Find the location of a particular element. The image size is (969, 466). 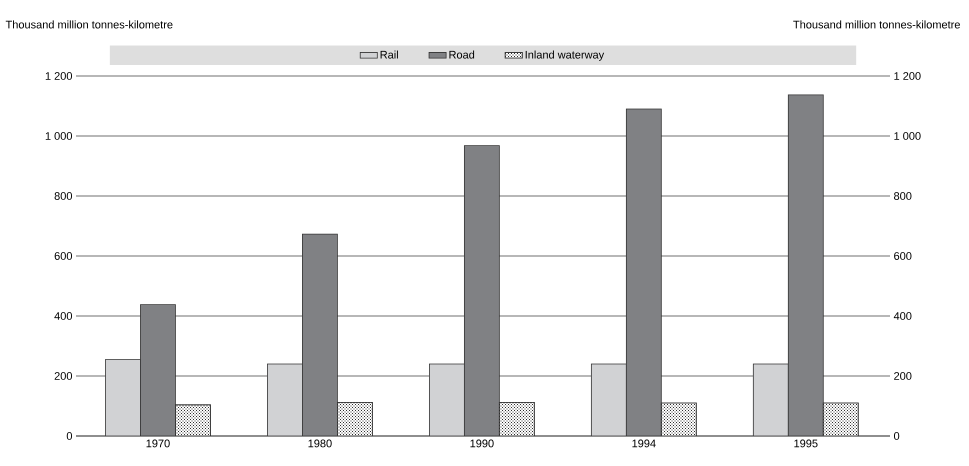

y2-tick-label: 200 is located at coordinates (903, 376).